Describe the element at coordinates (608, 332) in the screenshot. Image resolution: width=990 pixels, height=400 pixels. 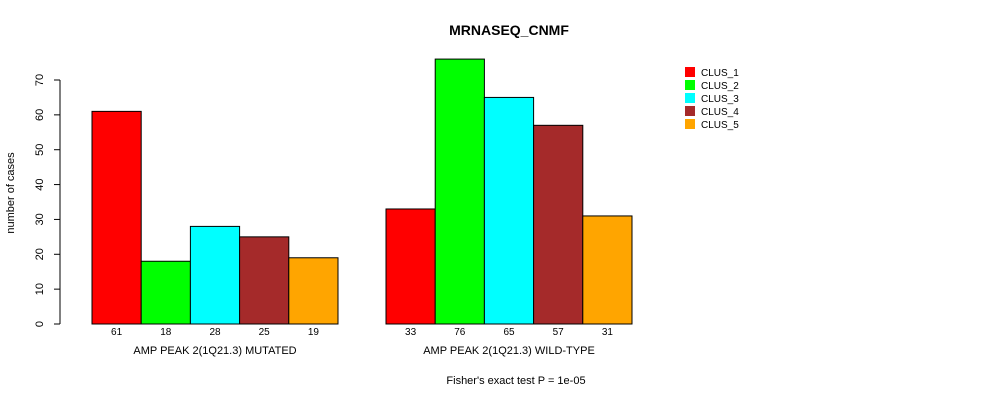
I see `bar-count-label: 31` at that location.